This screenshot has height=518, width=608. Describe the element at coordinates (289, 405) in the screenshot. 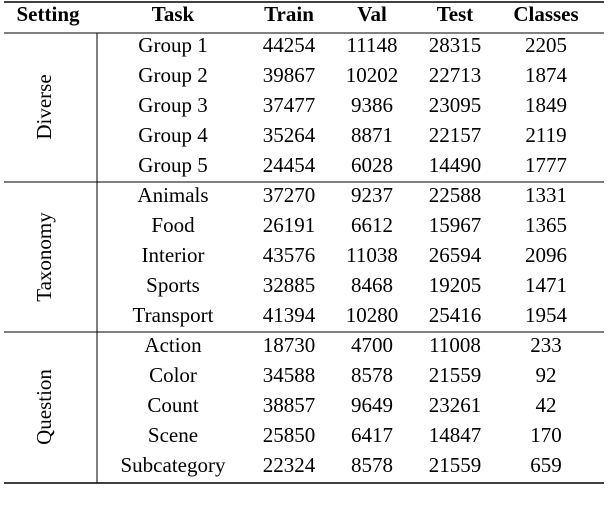

I see `number-cell: 38857` at that location.